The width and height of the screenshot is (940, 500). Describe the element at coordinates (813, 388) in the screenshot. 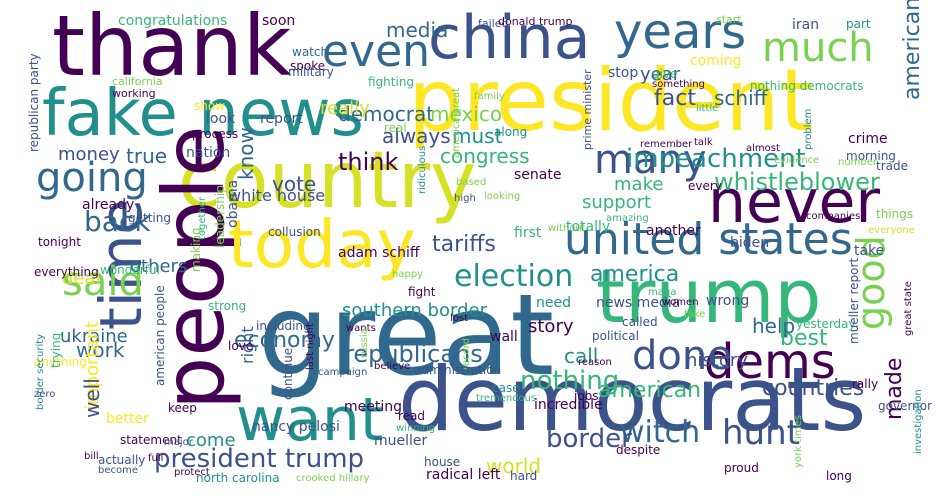

I see `word-countries: countries` at that location.